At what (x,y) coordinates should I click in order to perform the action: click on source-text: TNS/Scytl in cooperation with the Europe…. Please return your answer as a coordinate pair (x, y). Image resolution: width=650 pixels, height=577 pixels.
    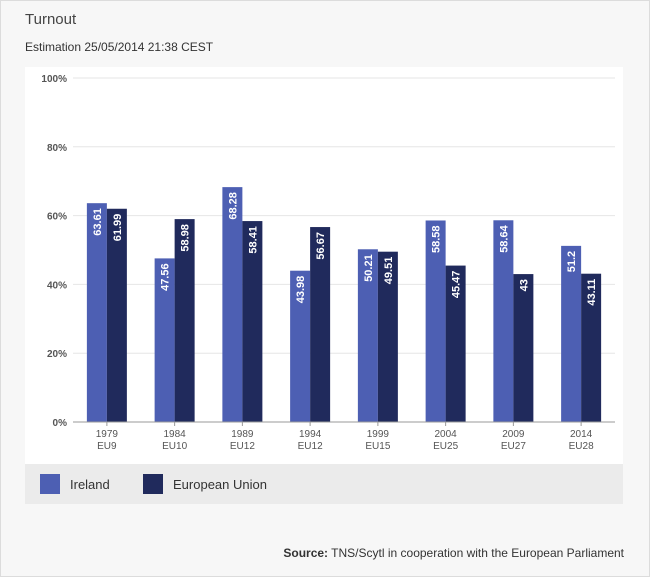
    Looking at the image, I should click on (476, 553).